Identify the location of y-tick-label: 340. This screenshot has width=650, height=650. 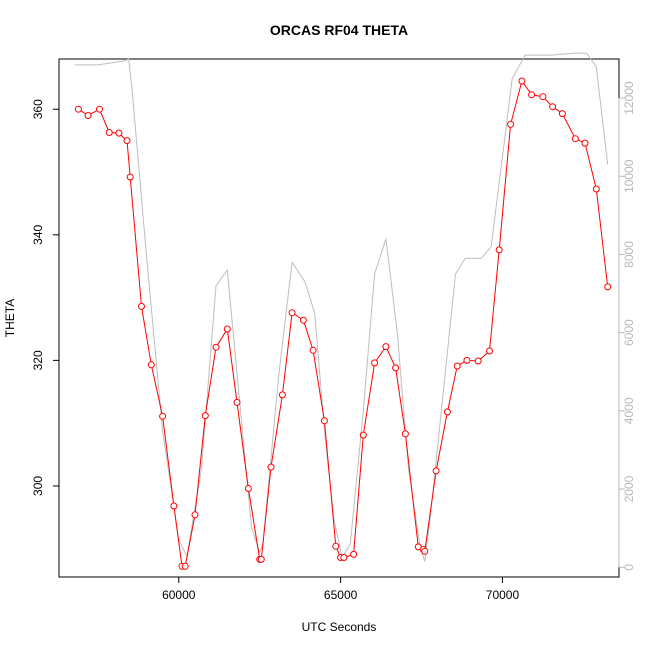
(38, 234).